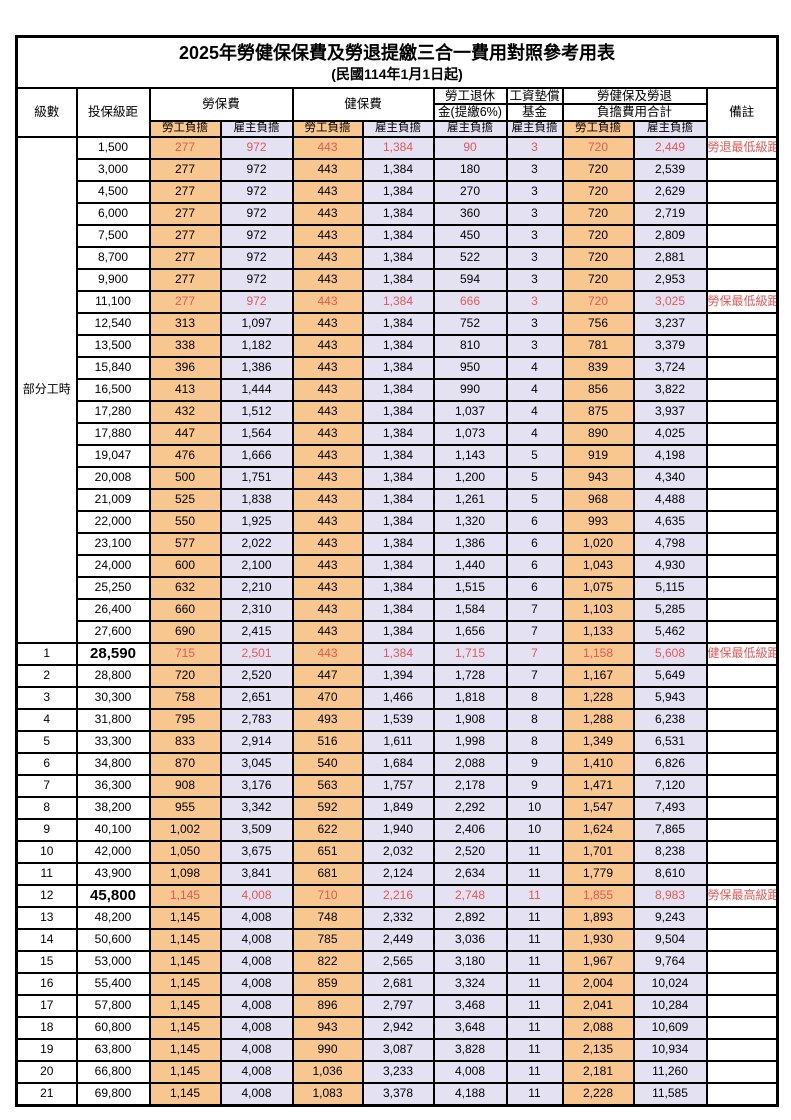  I want to click on cell-health-employee: 470, so click(327, 697).